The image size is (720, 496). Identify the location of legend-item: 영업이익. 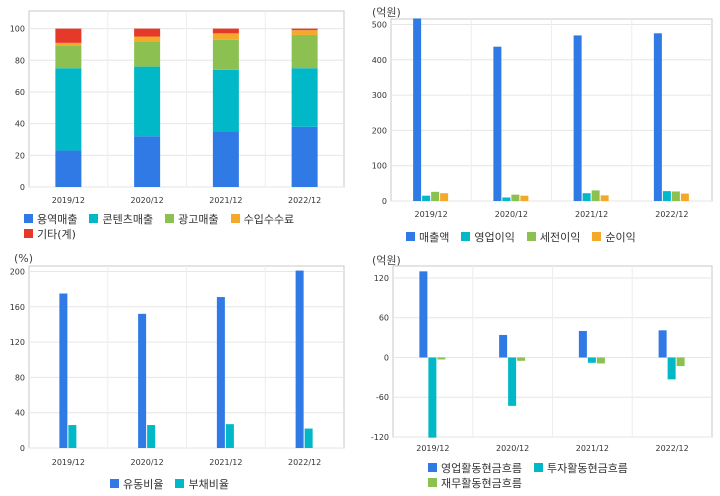
(488, 236).